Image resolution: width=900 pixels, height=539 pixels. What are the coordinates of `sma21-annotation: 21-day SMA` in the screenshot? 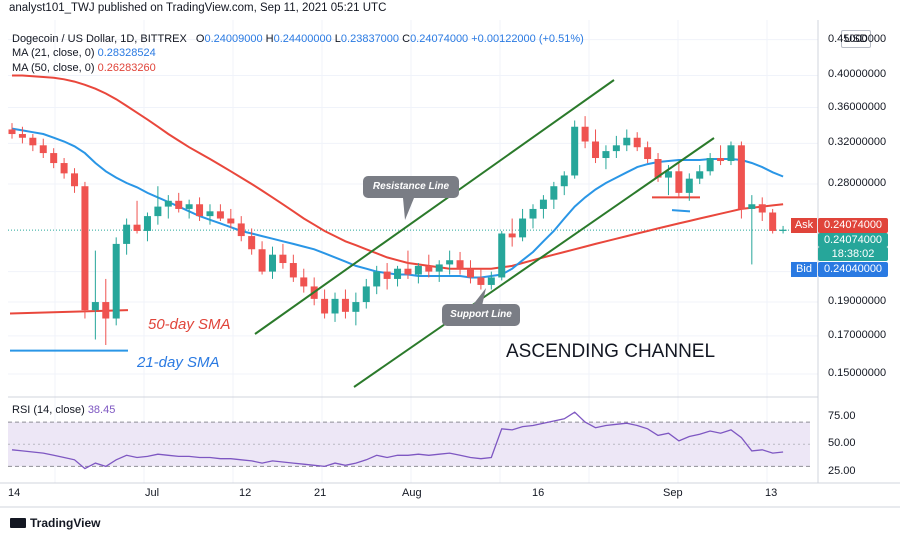 It's located at (178, 362).